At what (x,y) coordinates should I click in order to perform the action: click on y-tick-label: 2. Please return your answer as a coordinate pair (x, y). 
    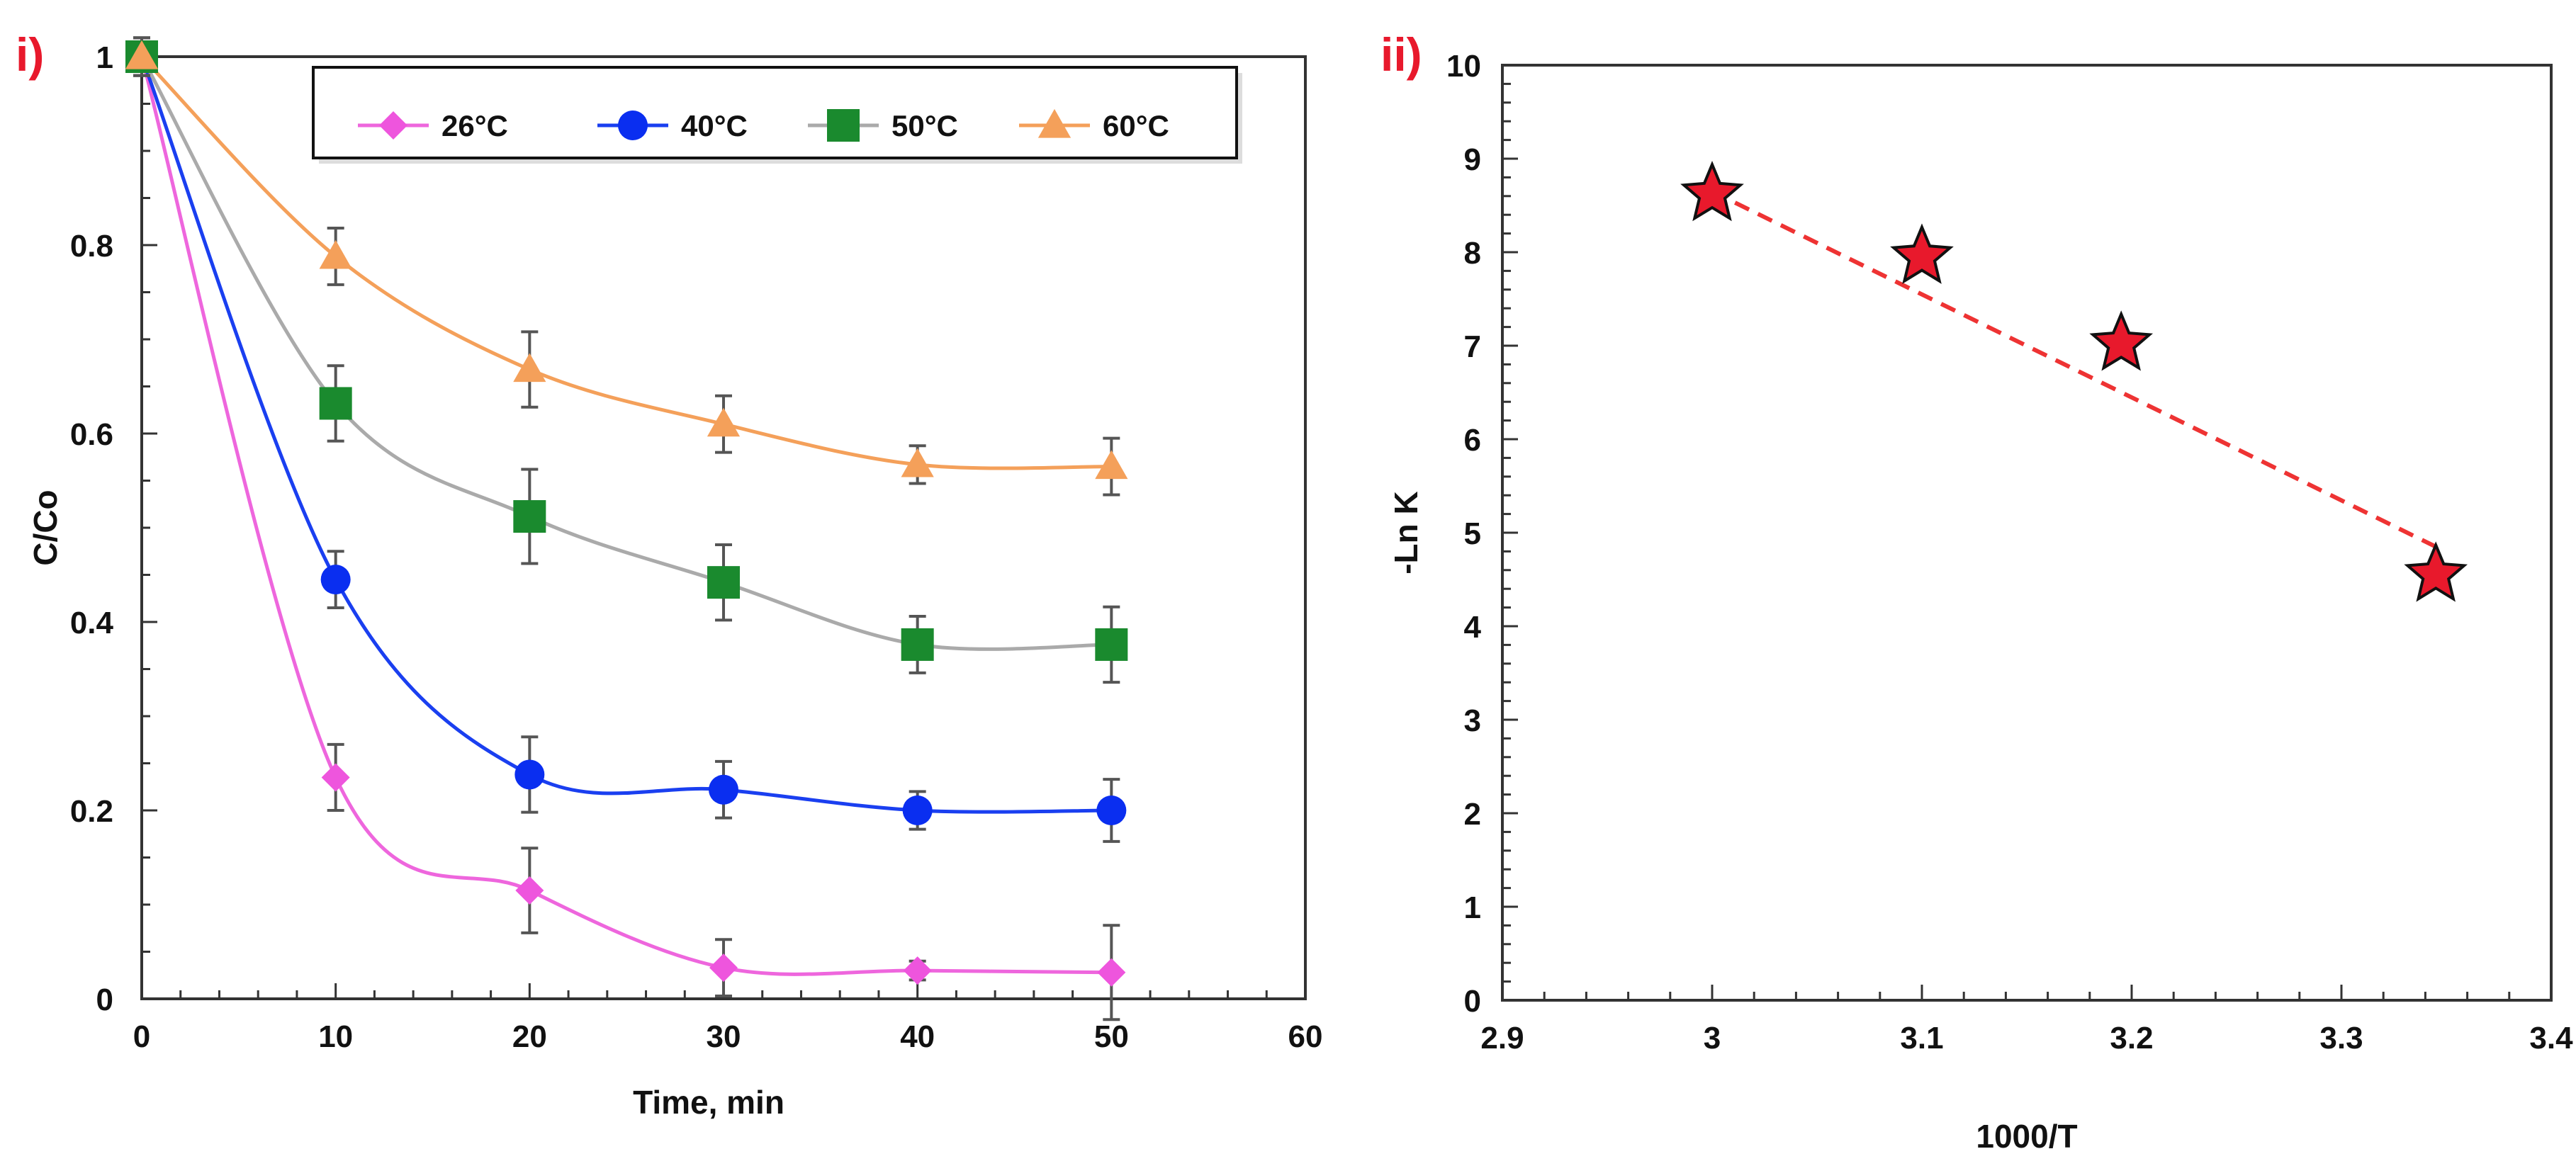
    Looking at the image, I should click on (1472, 814).